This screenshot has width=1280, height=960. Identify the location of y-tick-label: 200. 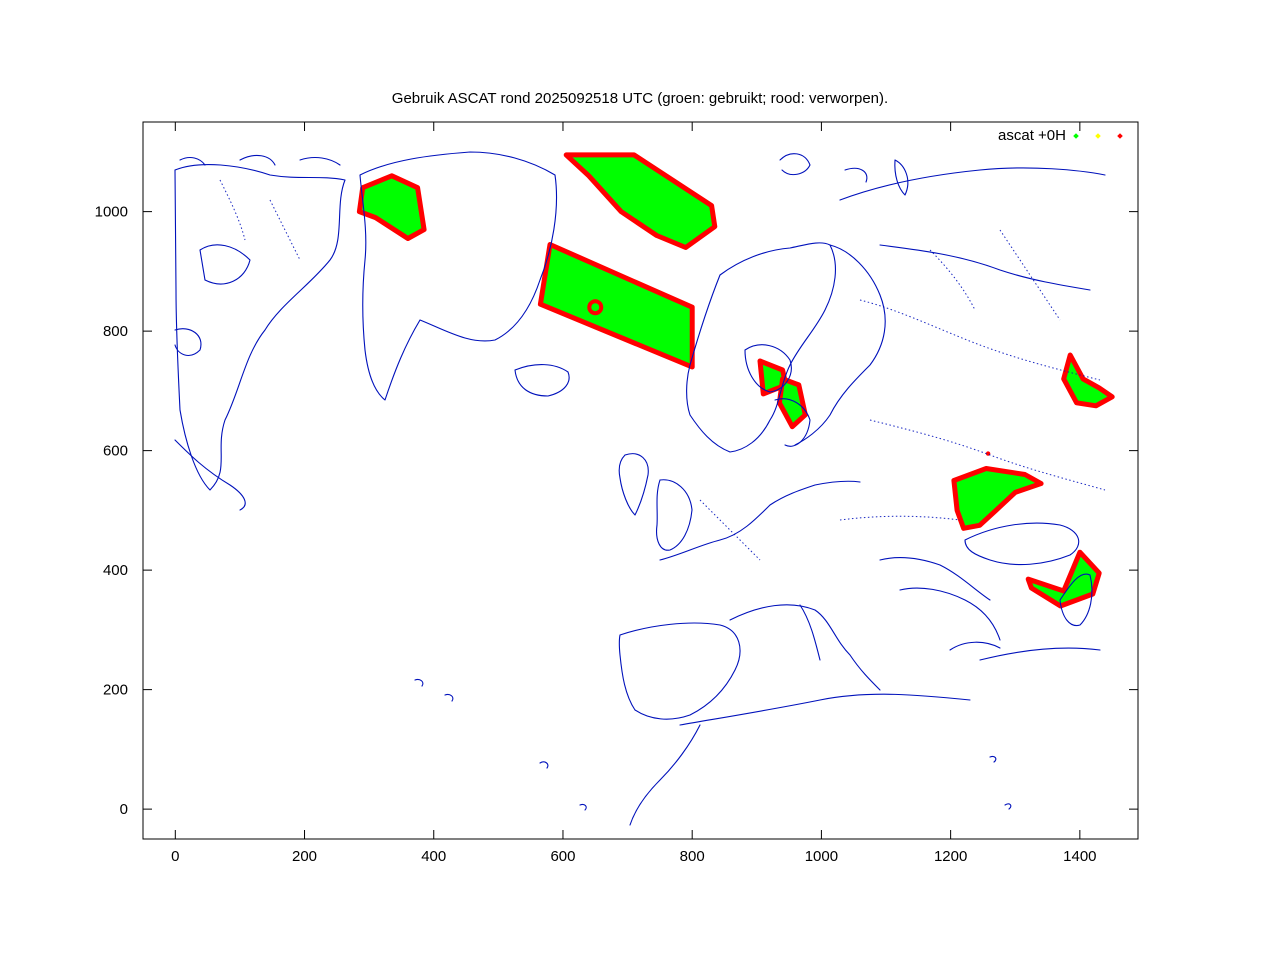
(115, 690).